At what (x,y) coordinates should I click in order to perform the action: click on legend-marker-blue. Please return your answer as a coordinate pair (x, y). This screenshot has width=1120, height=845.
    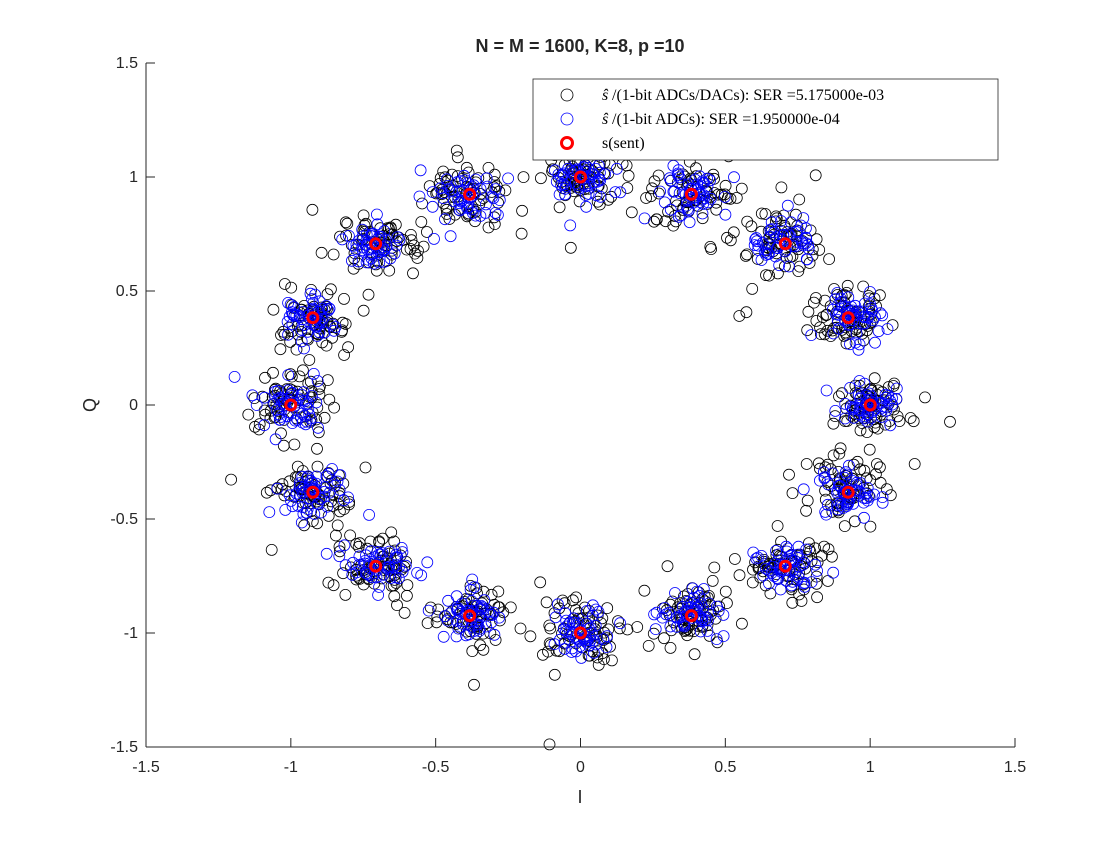
    Looking at the image, I should click on (567, 119).